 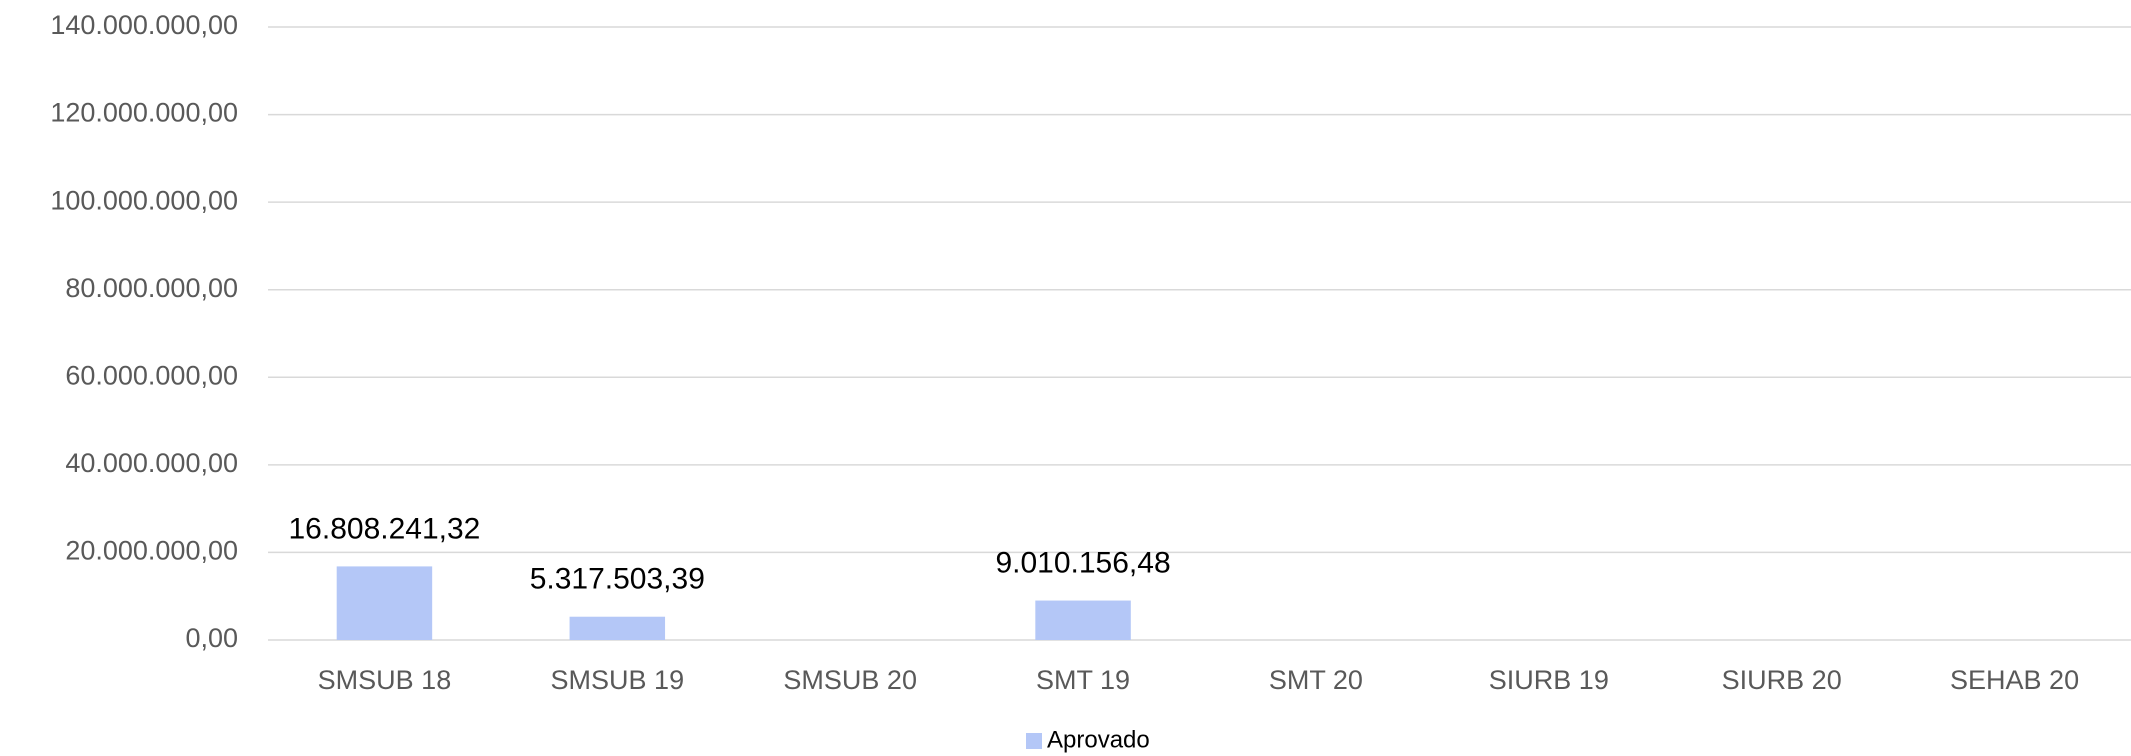 I want to click on x-tick-label: SMSUB 20, so click(x=850, y=680).